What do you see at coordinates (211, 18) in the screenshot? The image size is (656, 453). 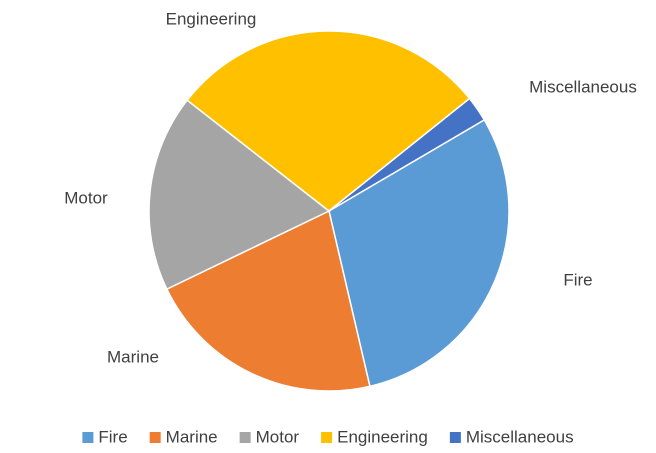 I see `slice-label: Engineering` at bounding box center [211, 18].